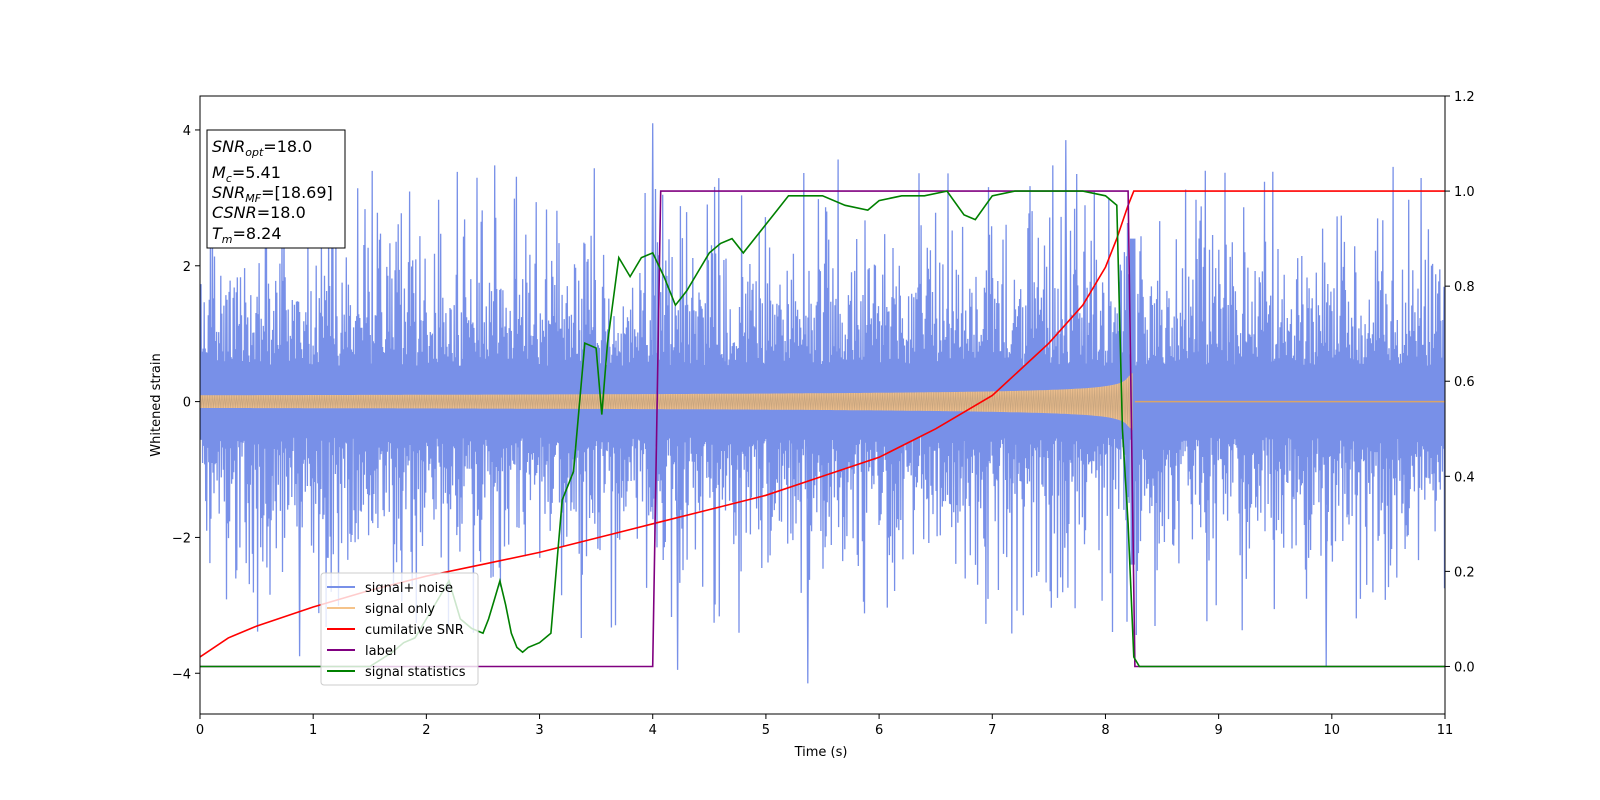 This screenshot has width=1600, height=800. What do you see at coordinates (247, 235) in the screenshot?
I see `annotation-tm: Tm=8.24` at bounding box center [247, 235].